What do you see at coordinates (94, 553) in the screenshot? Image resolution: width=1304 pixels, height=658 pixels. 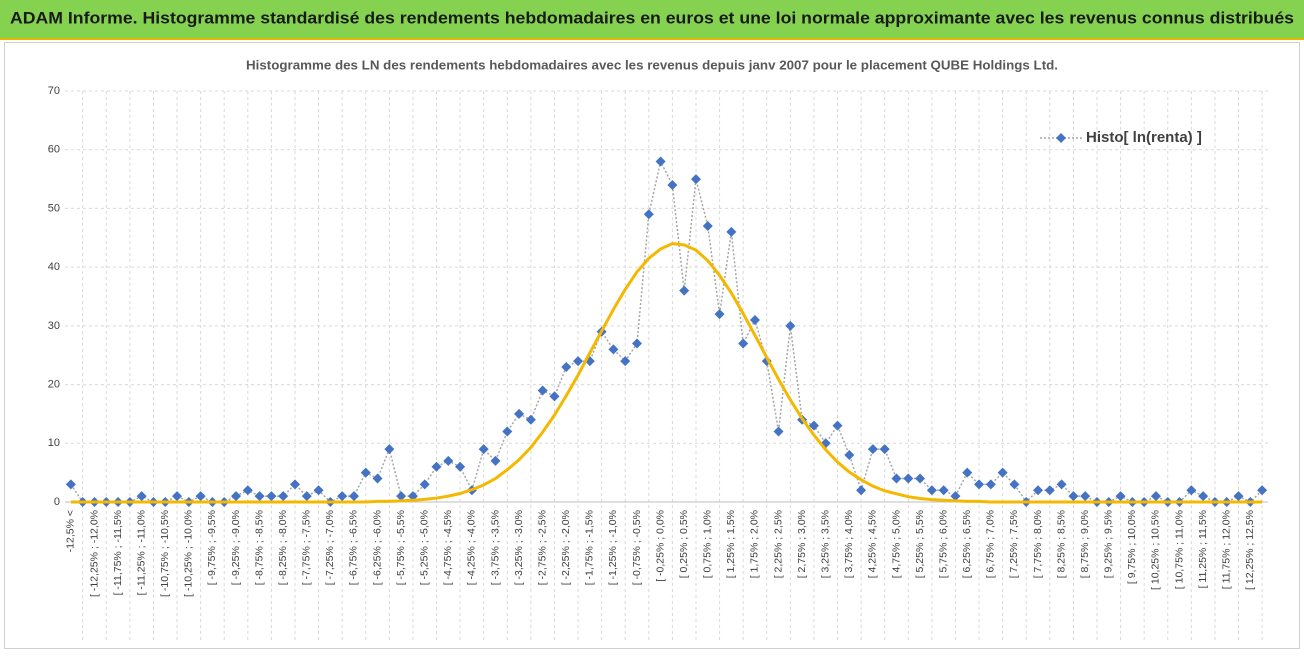 I see `x-tick-label: [ -12,25% ; -12,0%` at bounding box center [94, 553].